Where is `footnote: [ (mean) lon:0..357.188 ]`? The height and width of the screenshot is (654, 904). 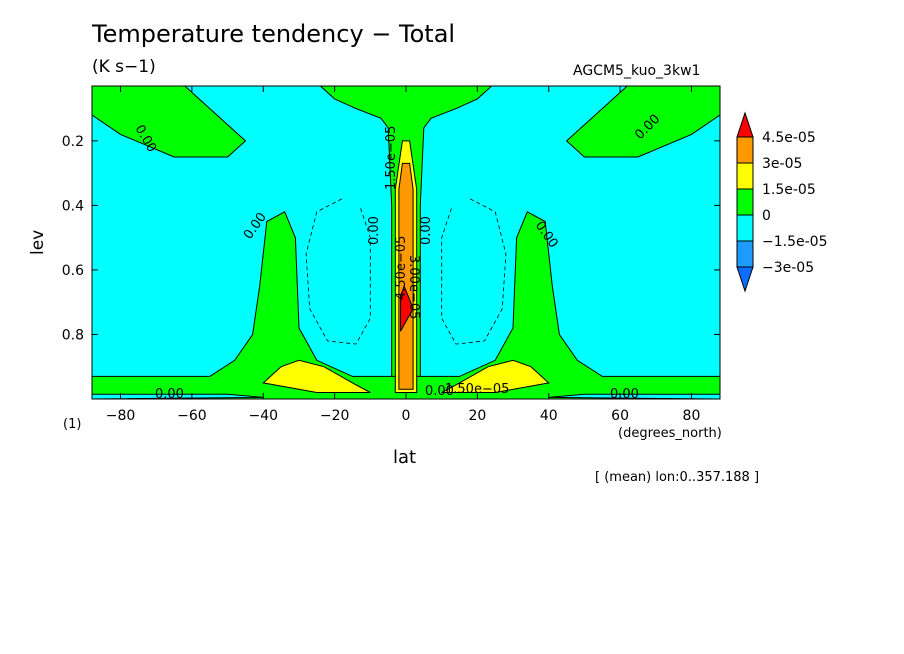
footnote: [ (mean) lon:0..357.188 ] is located at coordinates (677, 477).